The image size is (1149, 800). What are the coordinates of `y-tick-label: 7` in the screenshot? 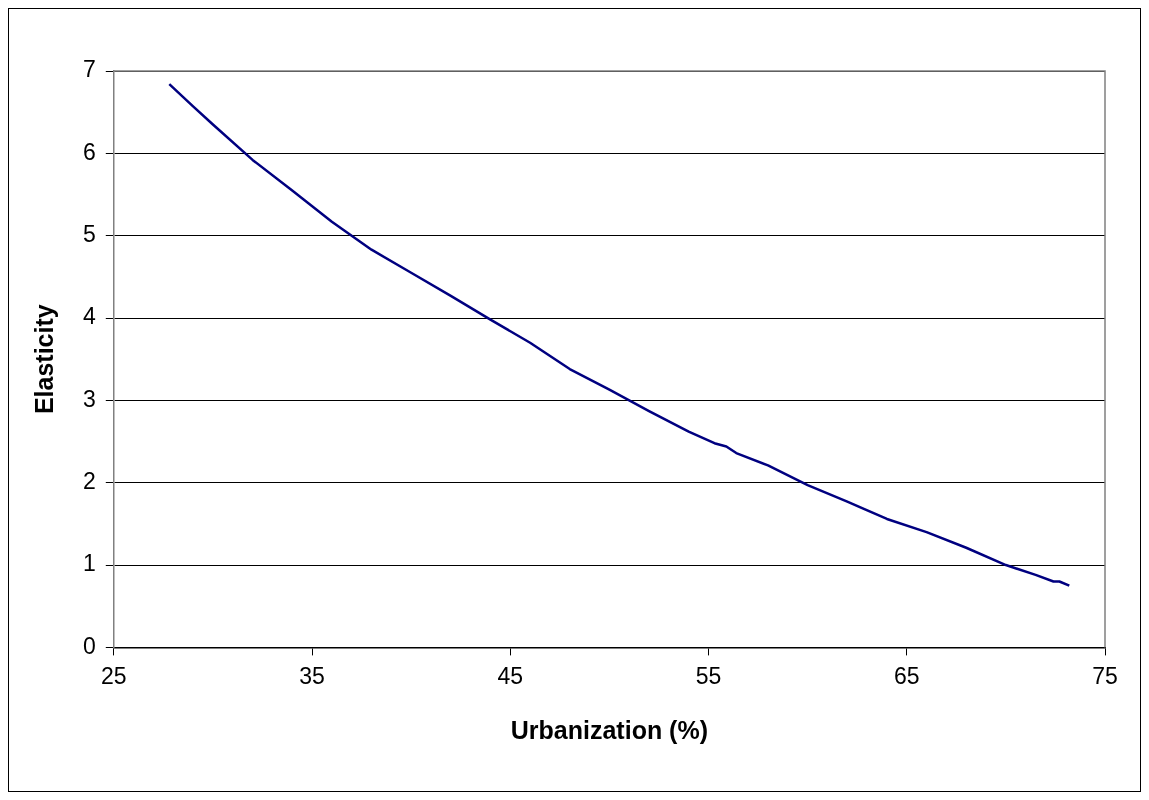 It's located at (89, 69).